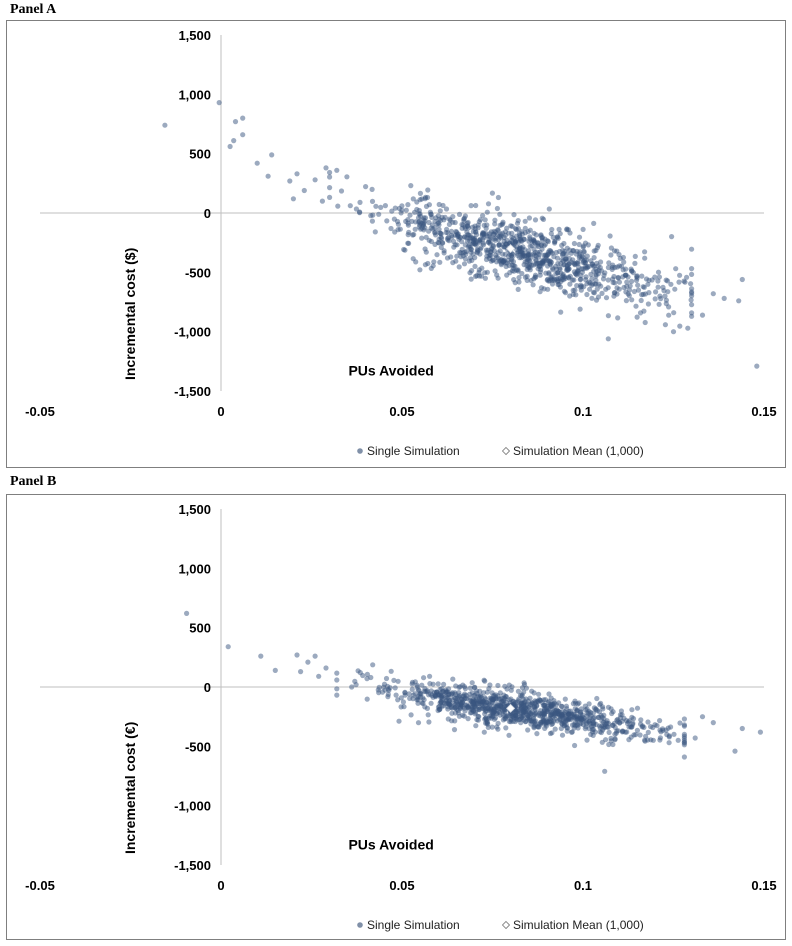 The height and width of the screenshot is (946, 792). Describe the element at coordinates (192, 865) in the screenshot. I see `panel-b-y-tick-label: -1,500` at that location.